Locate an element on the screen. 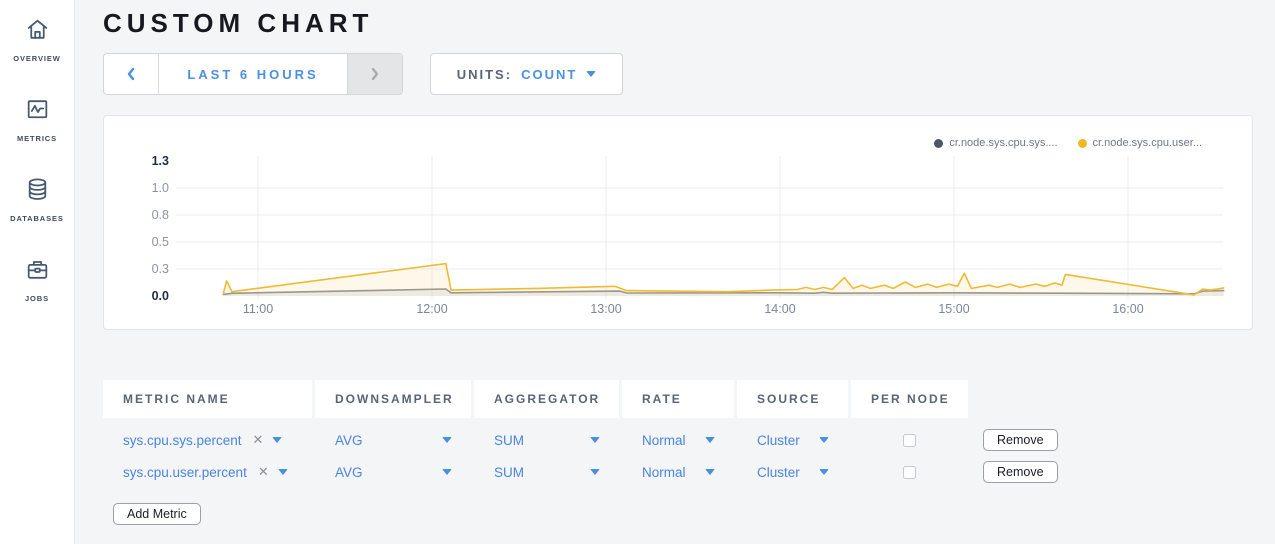  metrics-icon is located at coordinates (37, 112).